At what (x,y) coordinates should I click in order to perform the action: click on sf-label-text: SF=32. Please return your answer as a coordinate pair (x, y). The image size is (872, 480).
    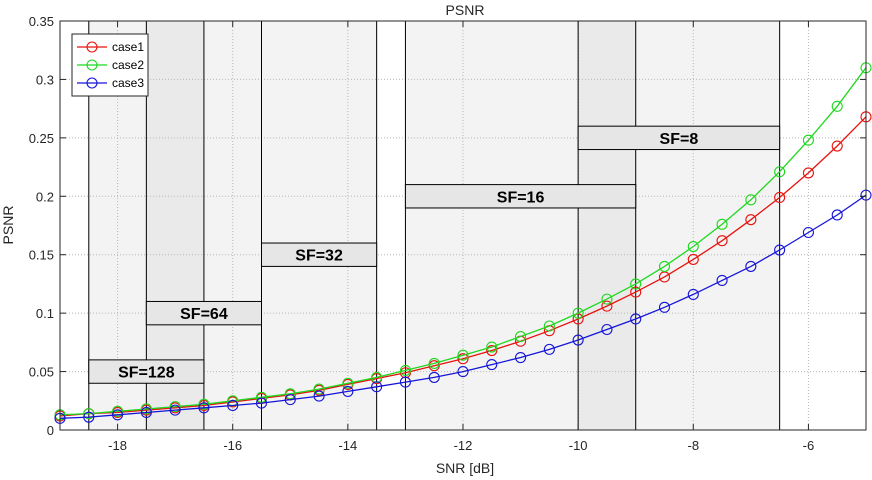
    Looking at the image, I should click on (319, 256).